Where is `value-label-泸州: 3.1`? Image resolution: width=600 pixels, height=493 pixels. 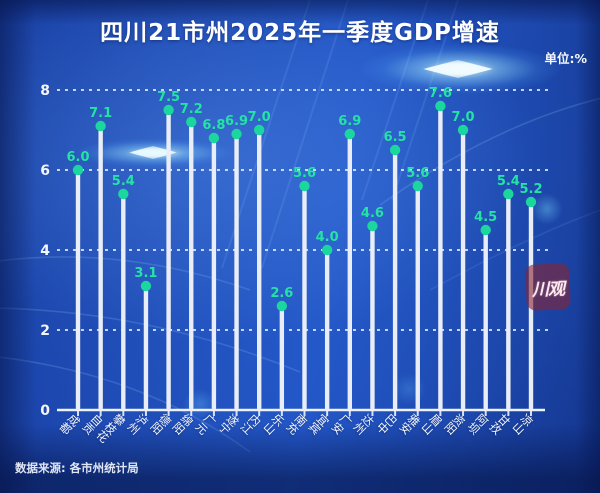 value-label-泸州: 3.1 is located at coordinates (145, 273).